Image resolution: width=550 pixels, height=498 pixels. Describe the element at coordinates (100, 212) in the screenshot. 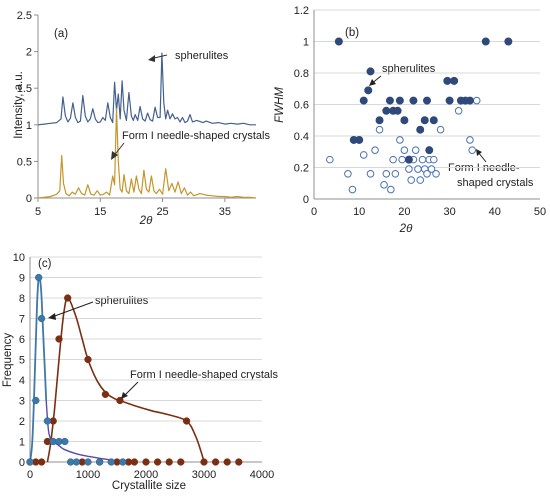

I see `panel-a-xtick-label: 15` at that location.